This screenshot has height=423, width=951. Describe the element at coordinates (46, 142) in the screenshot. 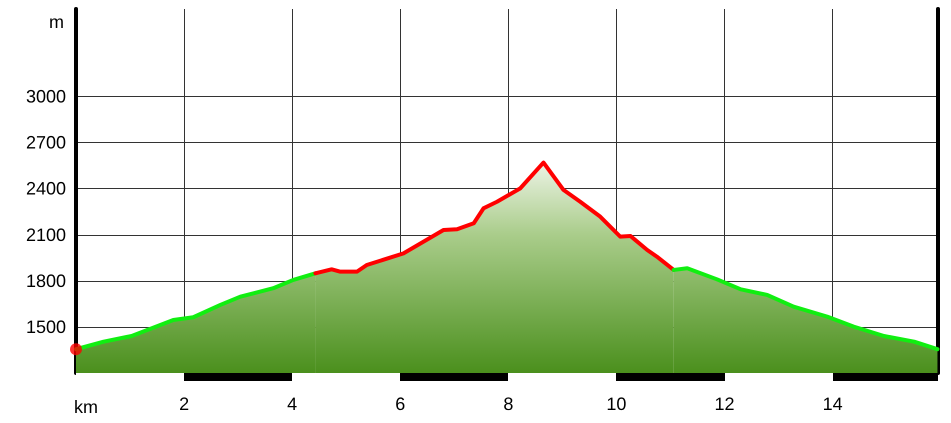

I see `y-tick-label: 2700` at that location.